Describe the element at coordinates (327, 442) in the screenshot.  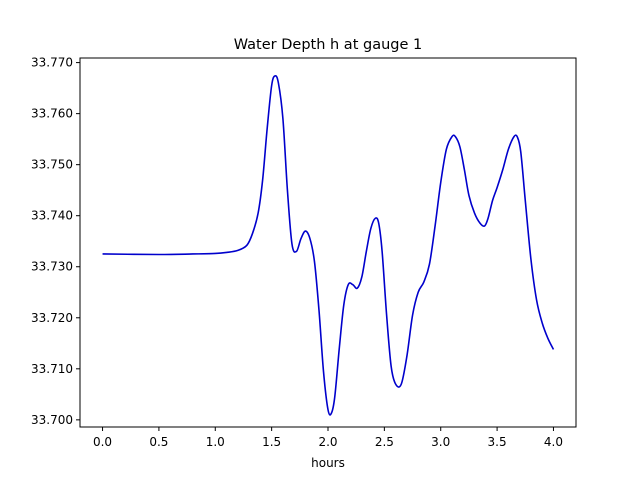
I see `x-tick-label: 2.0` at that location.